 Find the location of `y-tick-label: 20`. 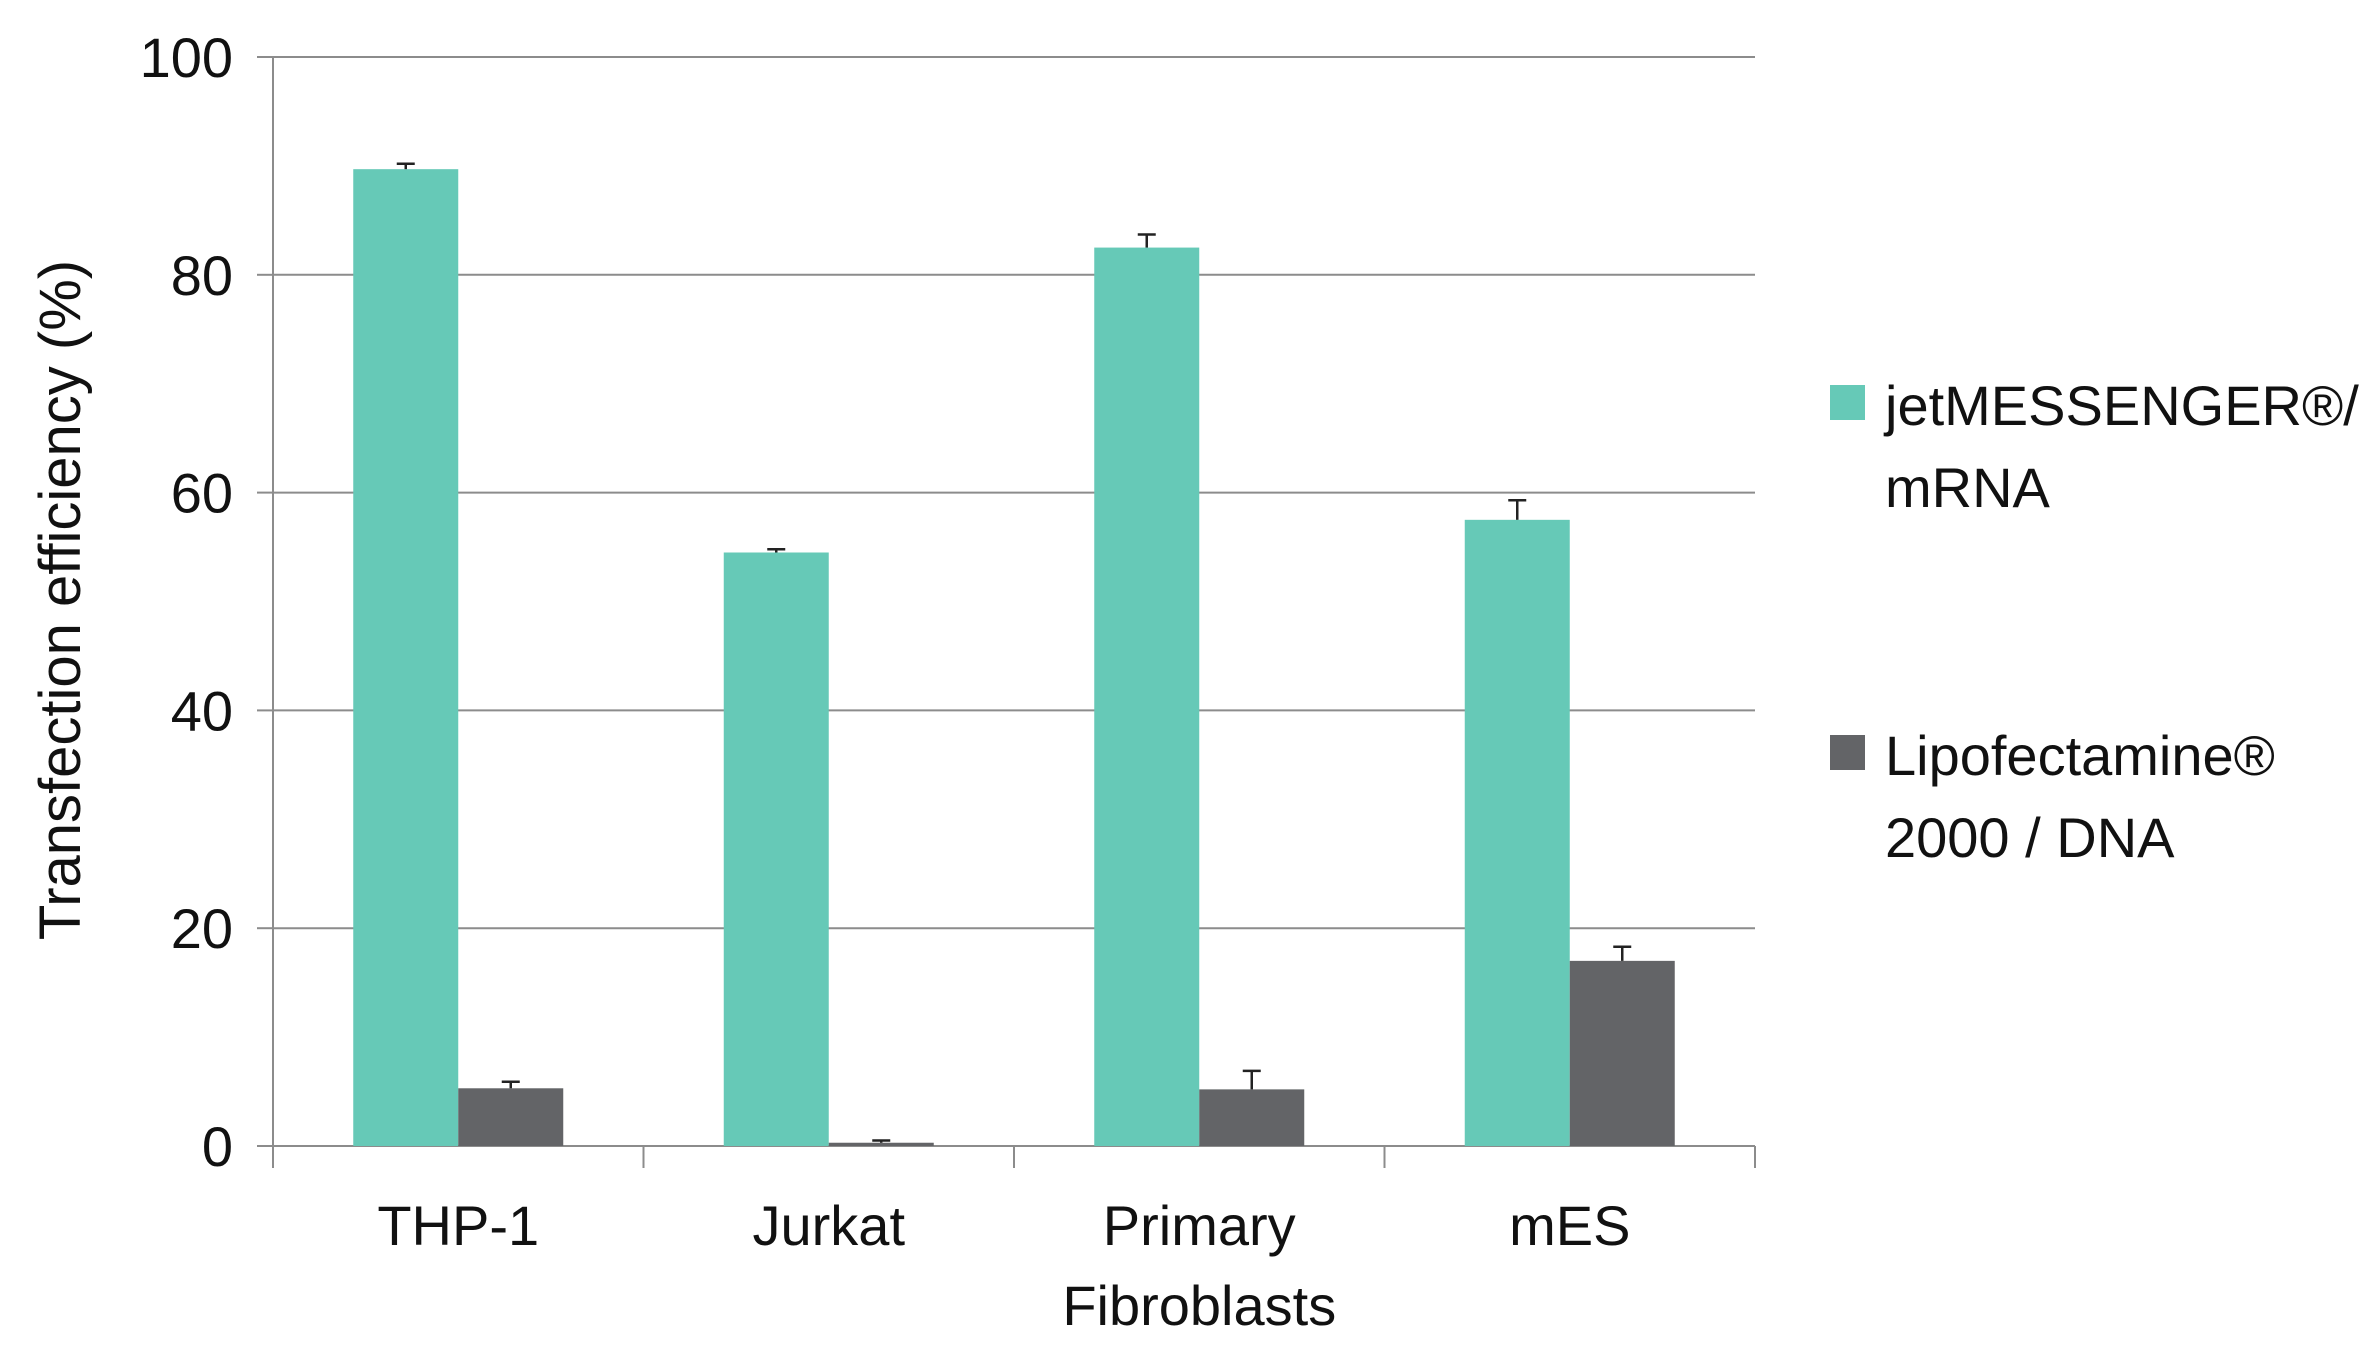

y-tick-label: 20 is located at coordinates (202, 928).